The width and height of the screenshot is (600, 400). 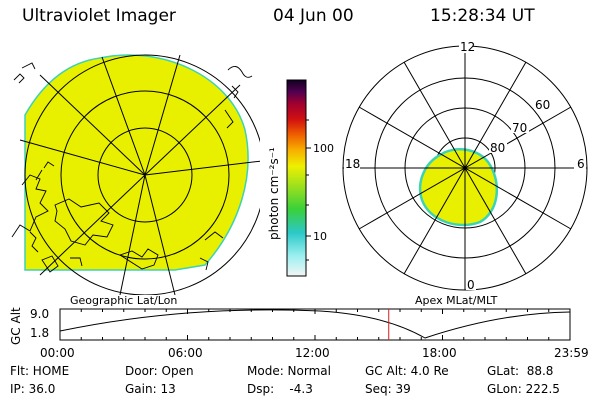 What do you see at coordinates (313, 16) in the screenshot?
I see `observation-date: 04 Jun 00` at bounding box center [313, 16].